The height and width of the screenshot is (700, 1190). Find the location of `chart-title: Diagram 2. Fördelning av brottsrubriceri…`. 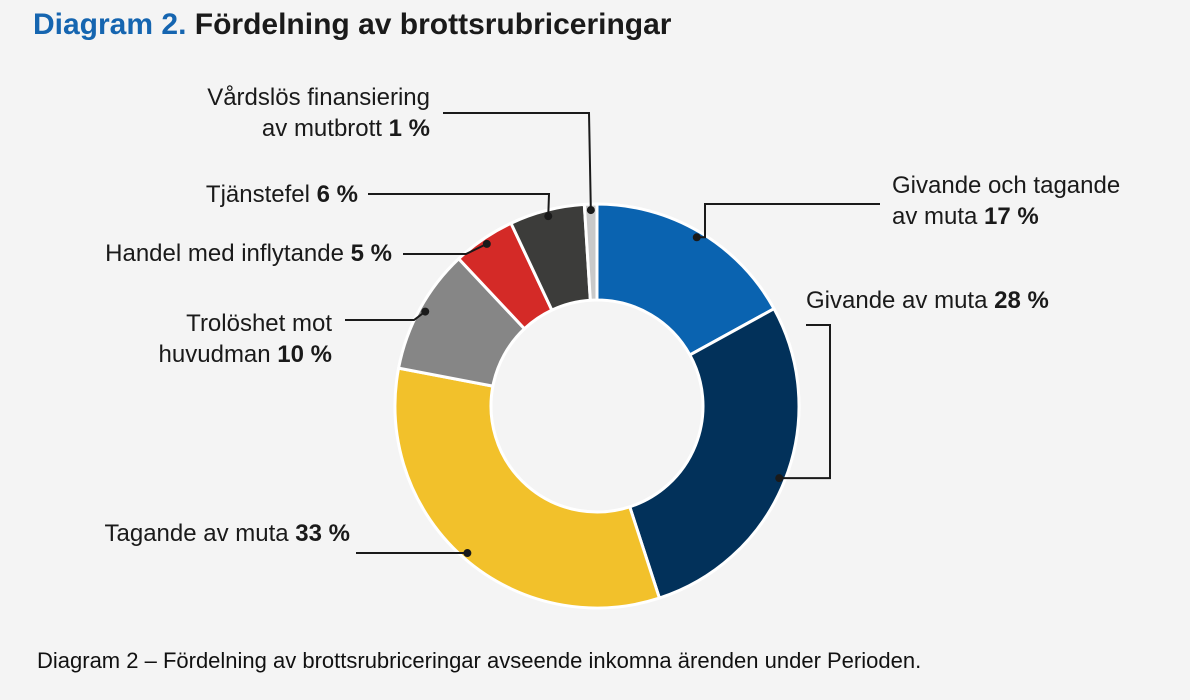

chart-title: Diagram 2. Fördelning av brottsrubriceri… is located at coordinates (352, 25).